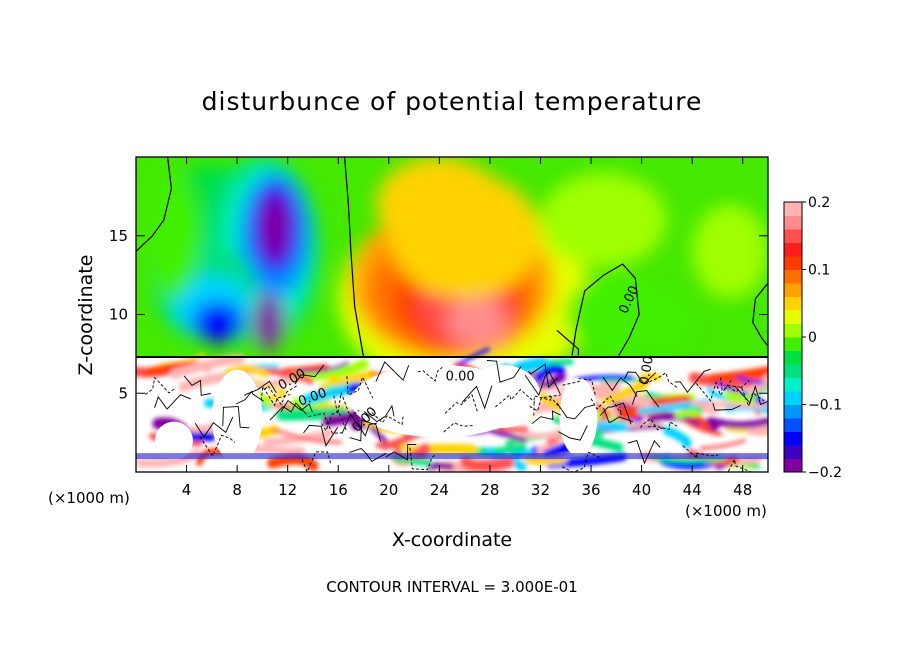 The height and width of the screenshot is (654, 904). Describe the element at coordinates (540, 490) in the screenshot. I see `x-tick-label: 32` at that location.